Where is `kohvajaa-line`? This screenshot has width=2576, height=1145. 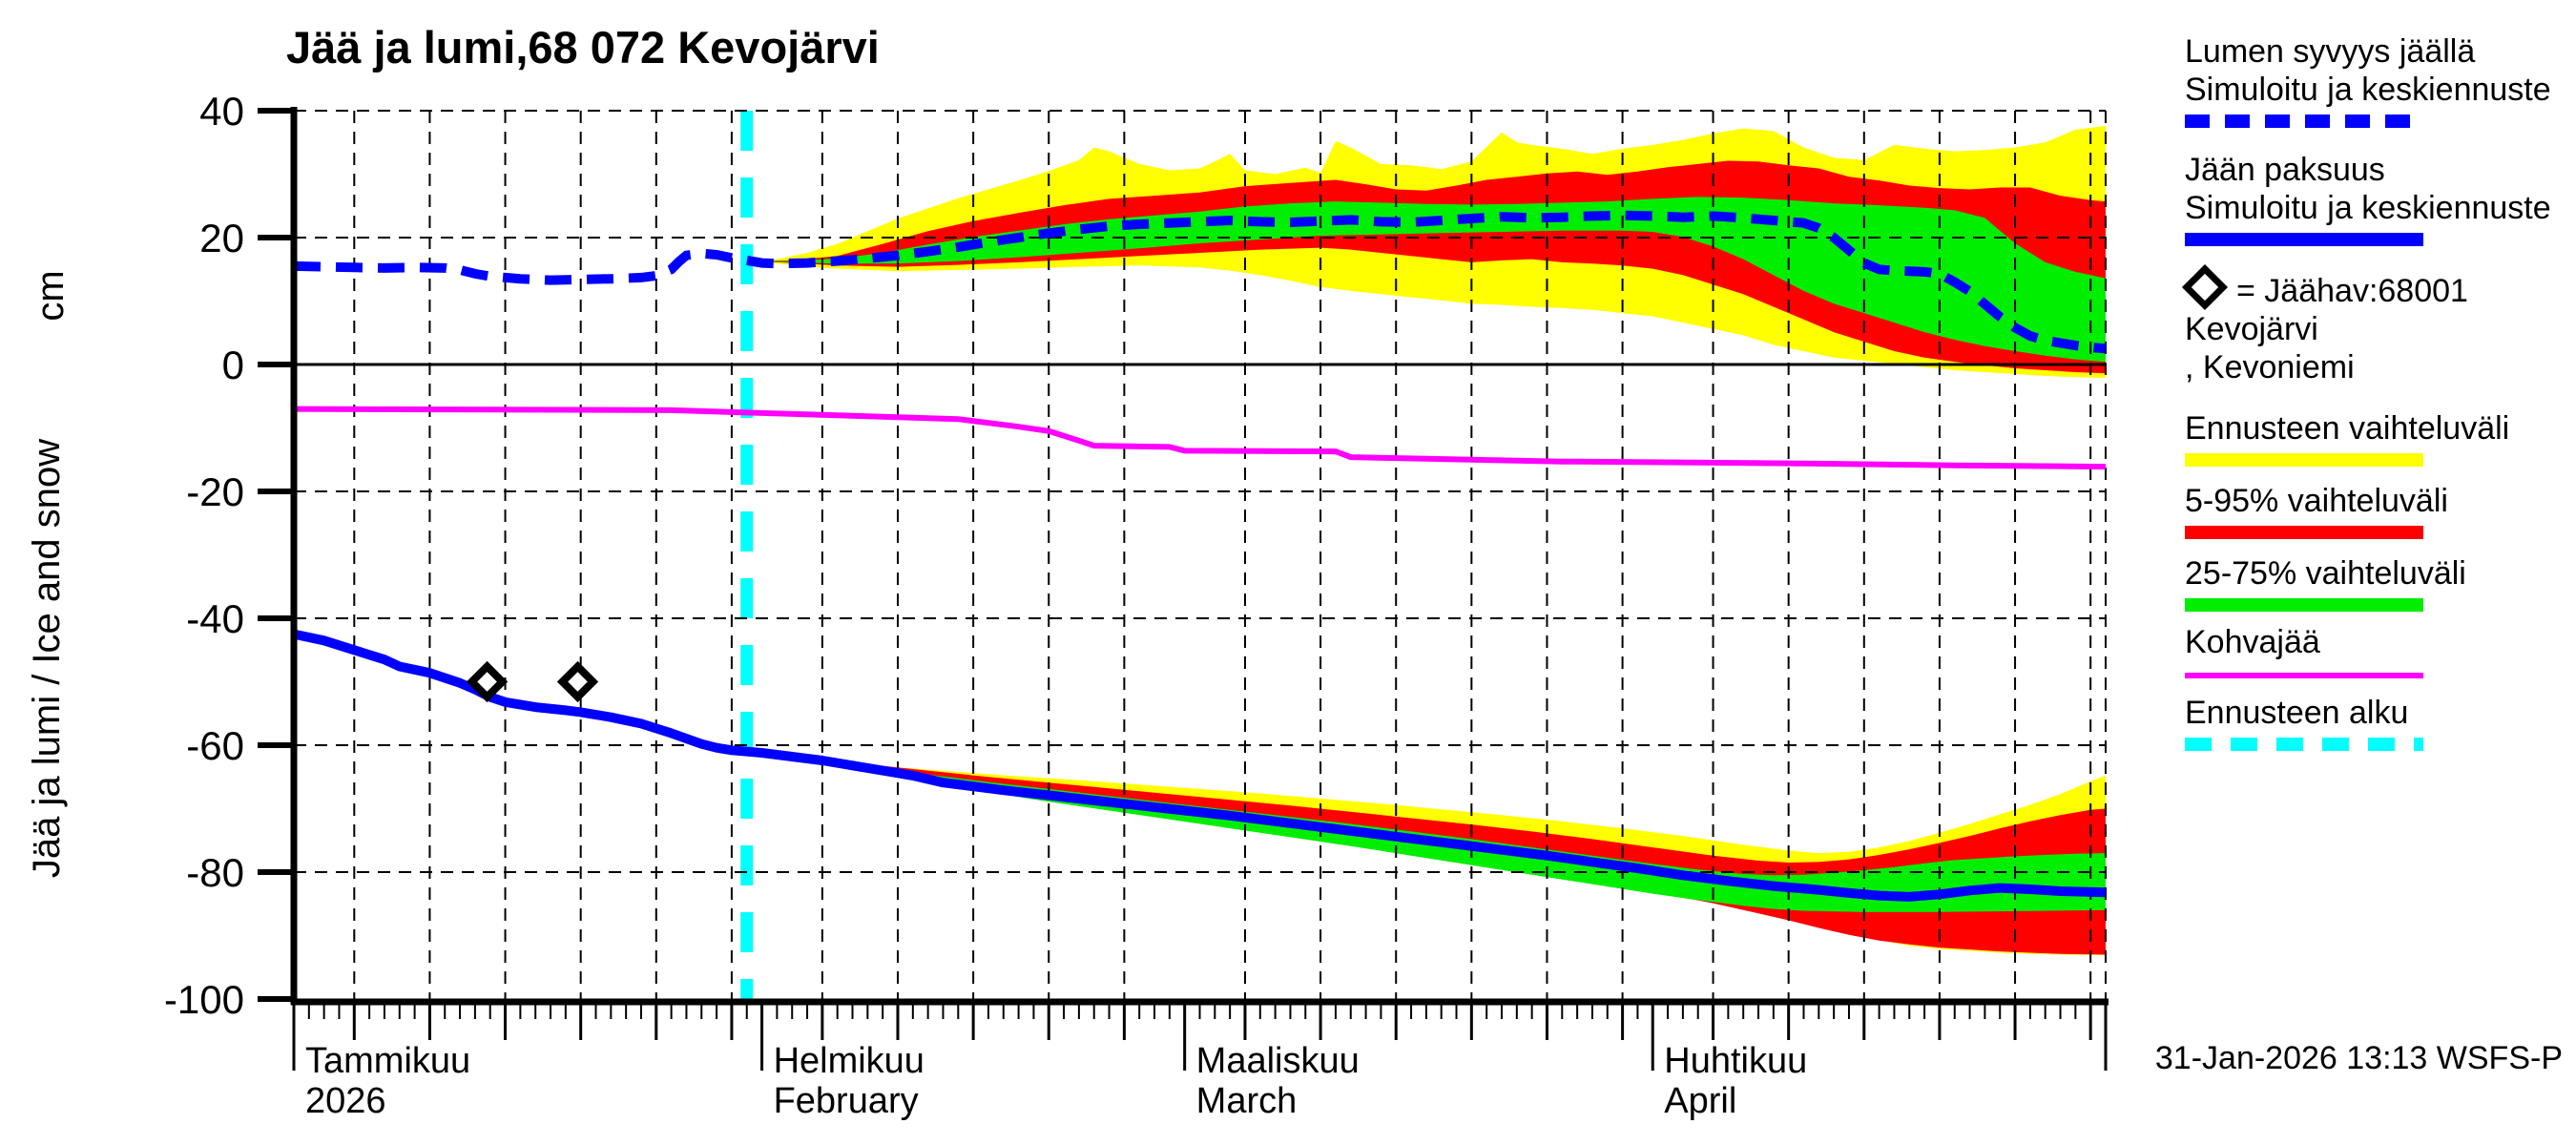 kohvajaa-line is located at coordinates (1200, 438).